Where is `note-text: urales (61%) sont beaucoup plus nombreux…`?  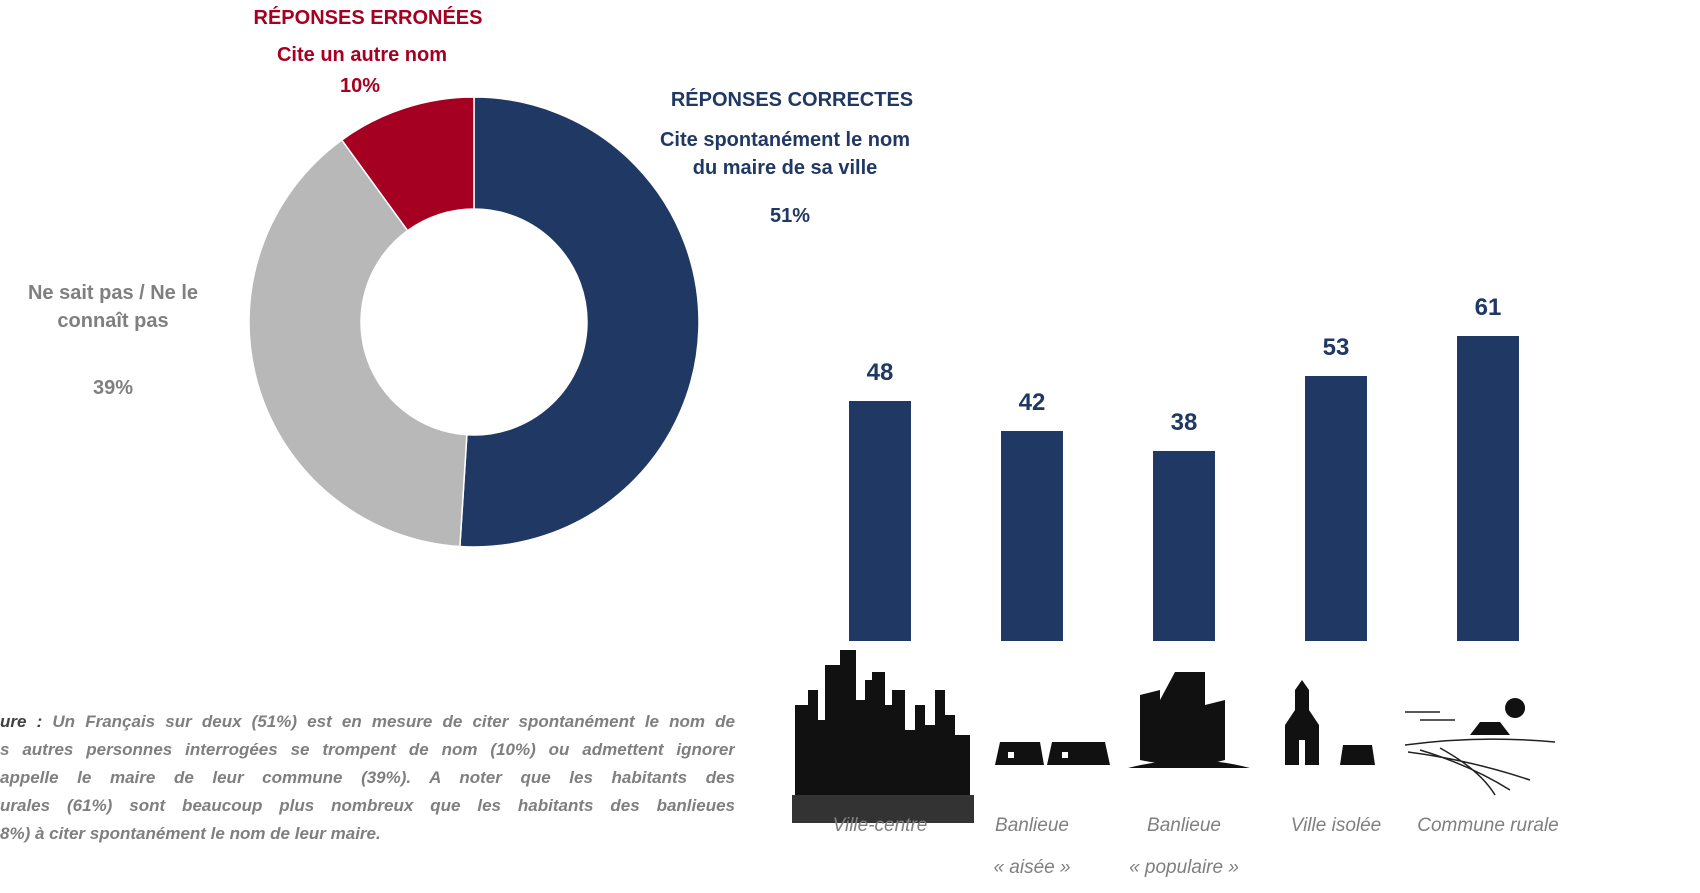 note-text: urales (61%) sont beaucoup plus nombreux… is located at coordinates (367, 805).